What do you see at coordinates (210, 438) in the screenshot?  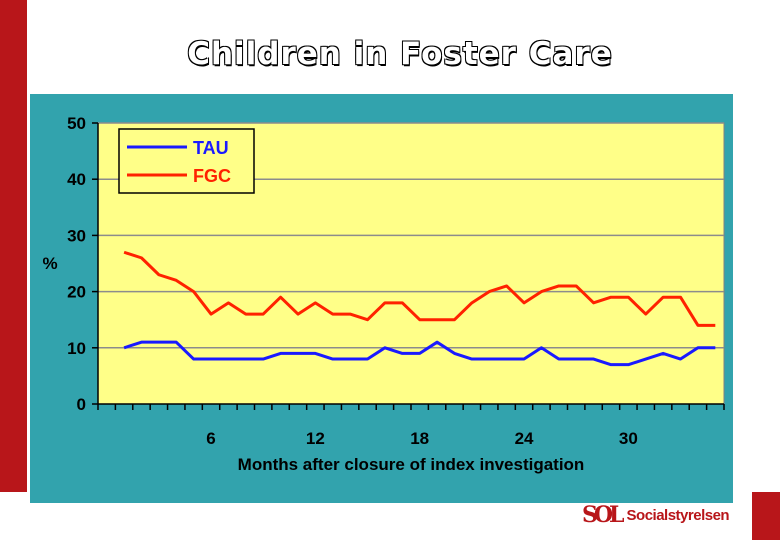 I see `x-tick-label: 6` at bounding box center [210, 438].